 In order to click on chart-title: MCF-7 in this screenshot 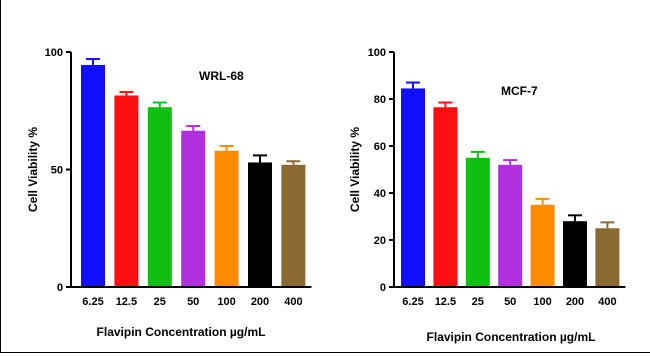, I will do `click(519, 91)`.